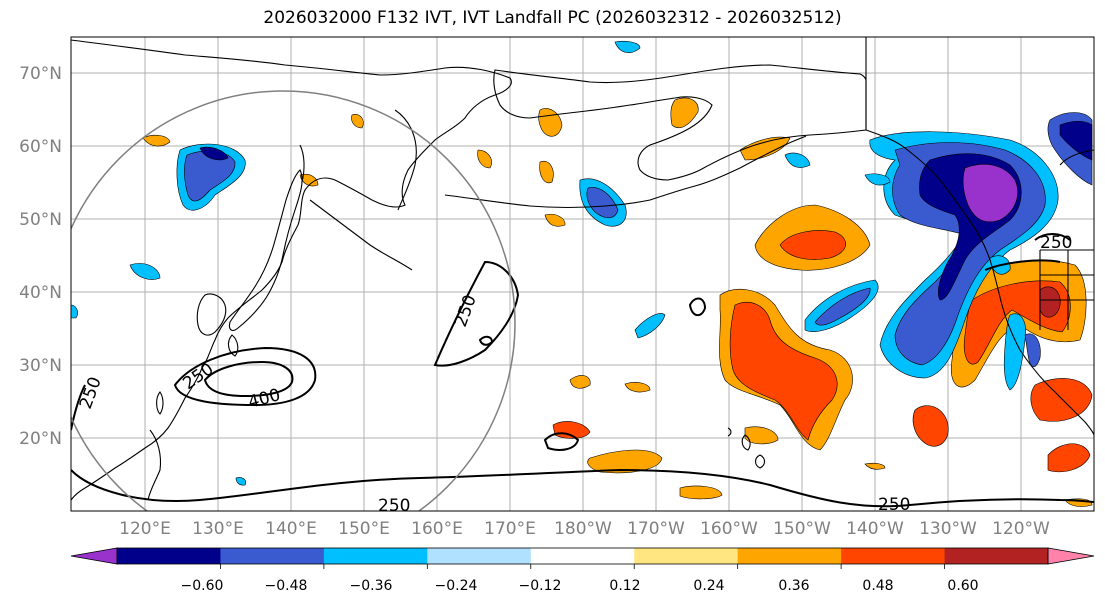  I want to click on colorbar-label: 0.36, so click(793, 586).